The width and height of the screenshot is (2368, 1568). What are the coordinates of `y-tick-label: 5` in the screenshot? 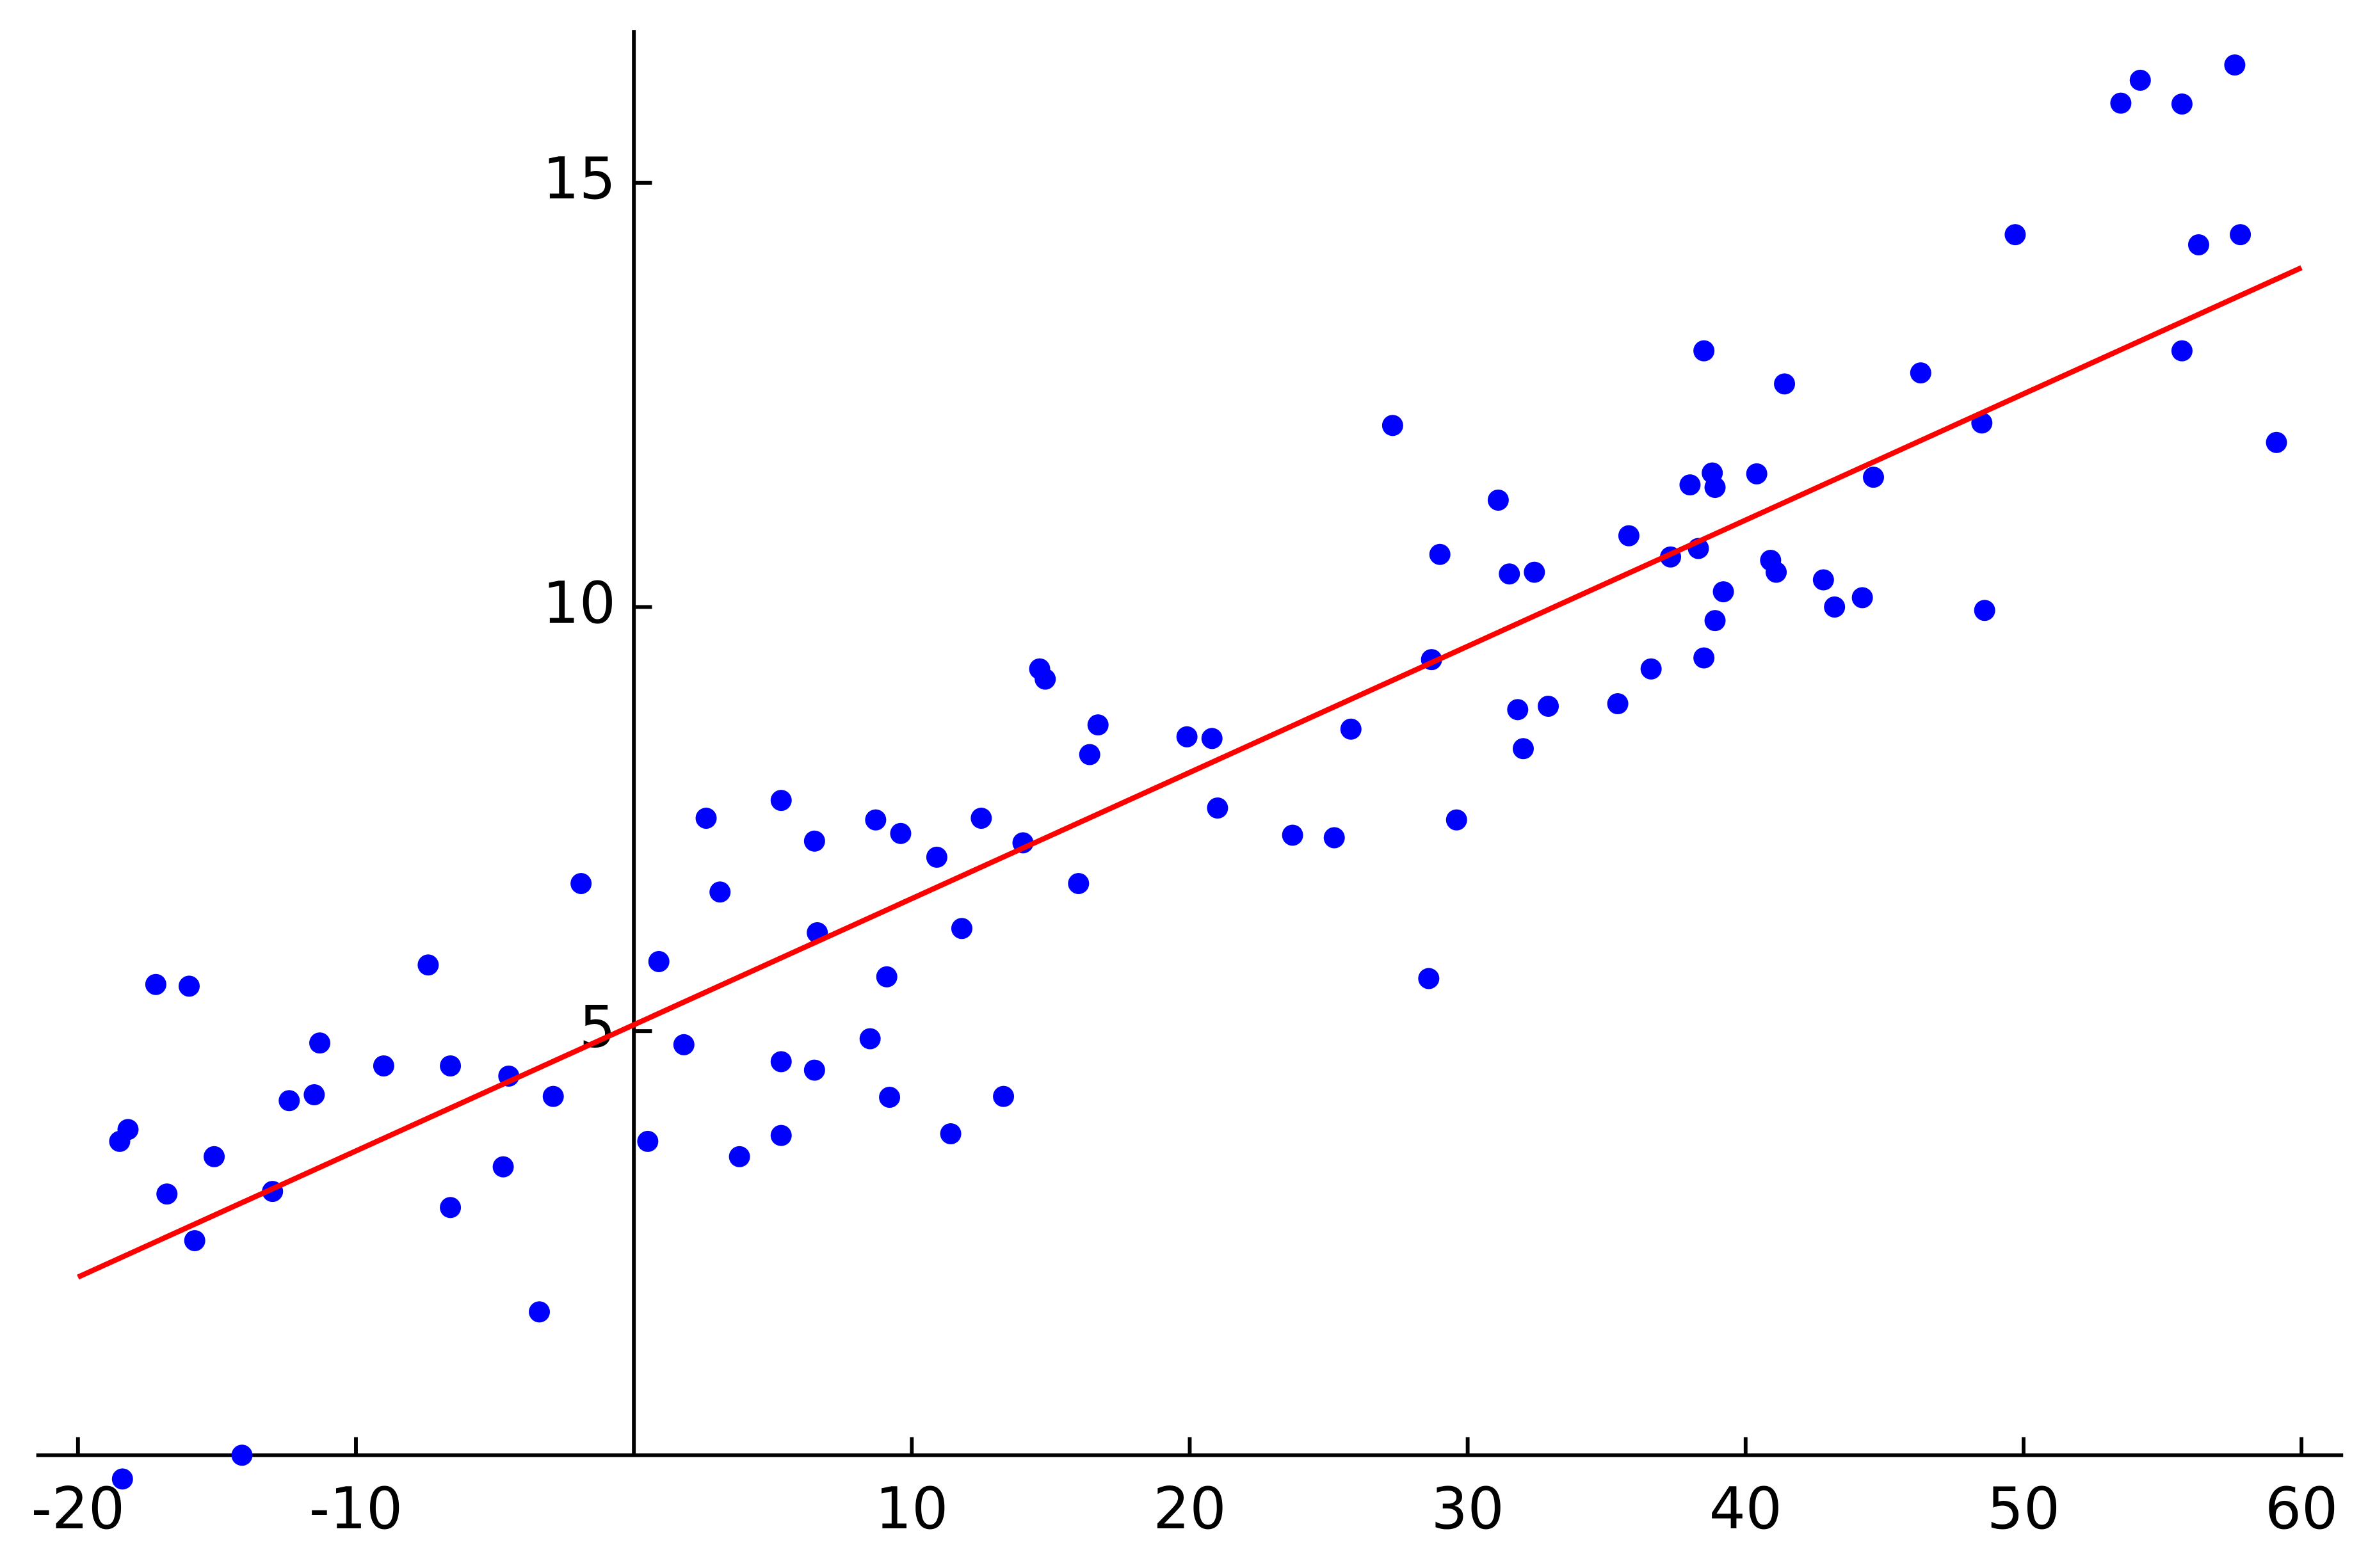 It's located at (597, 1028).